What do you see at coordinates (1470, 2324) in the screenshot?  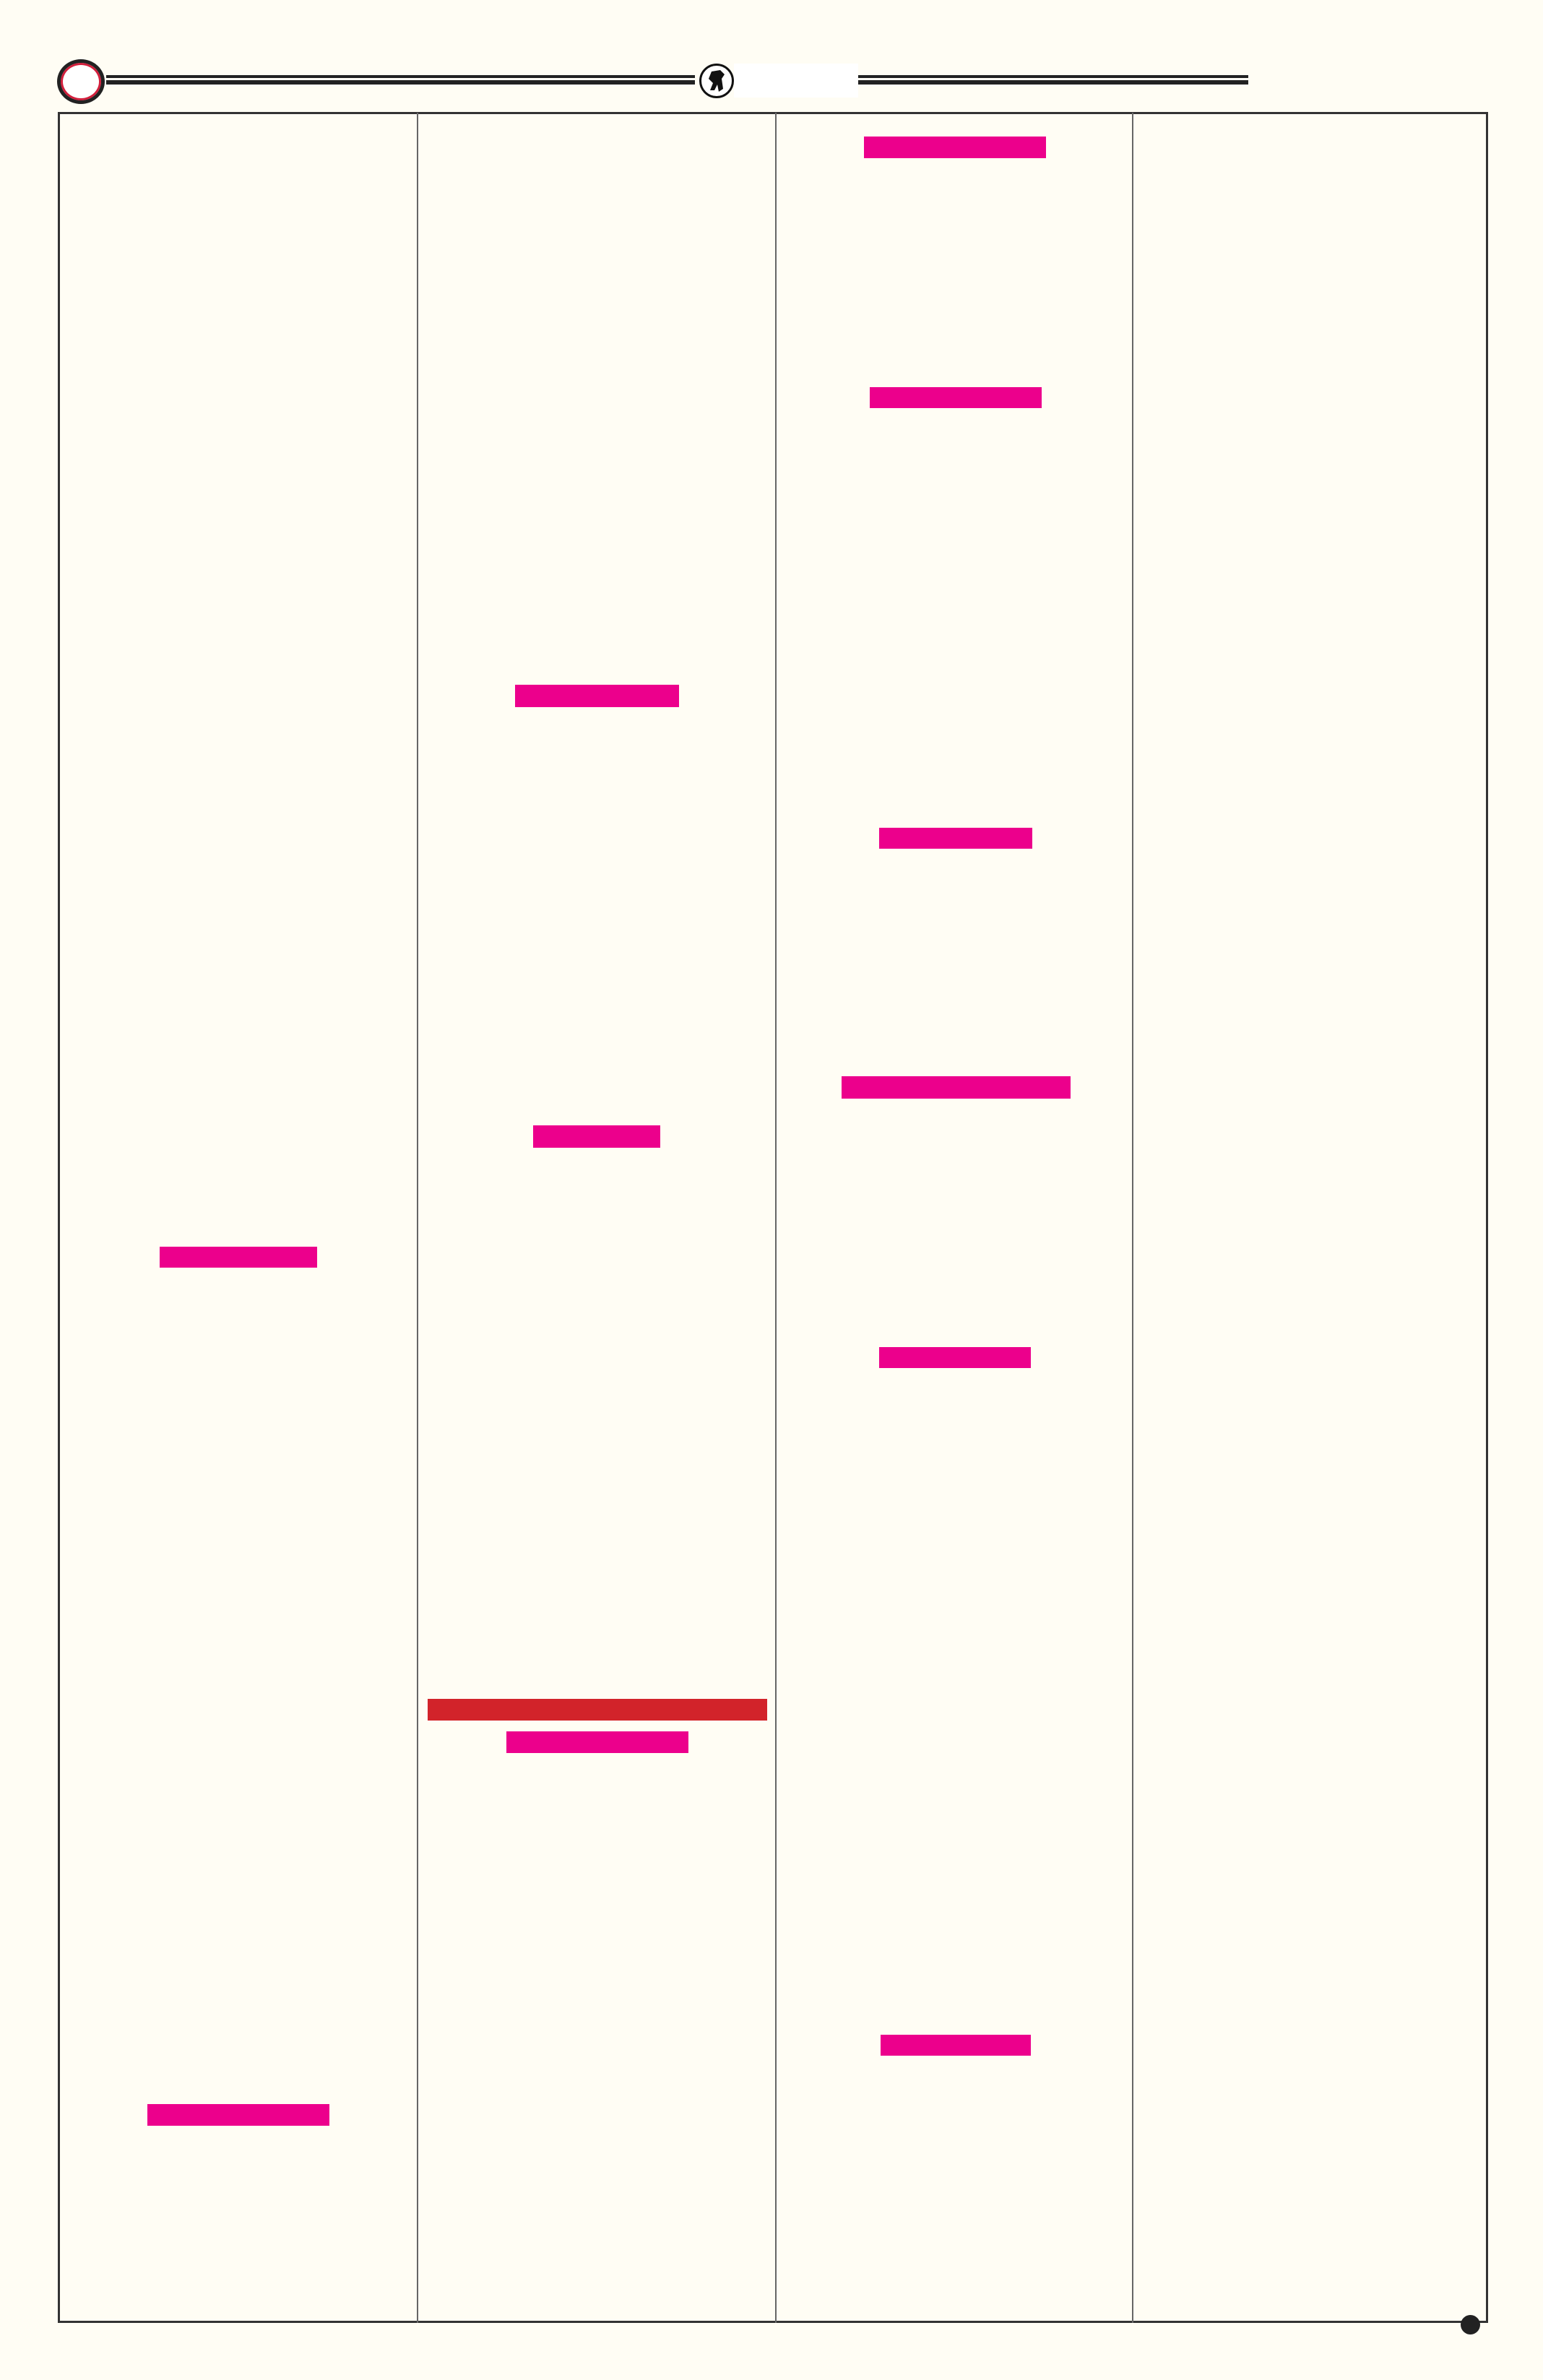 I see `page-end-dot` at bounding box center [1470, 2324].